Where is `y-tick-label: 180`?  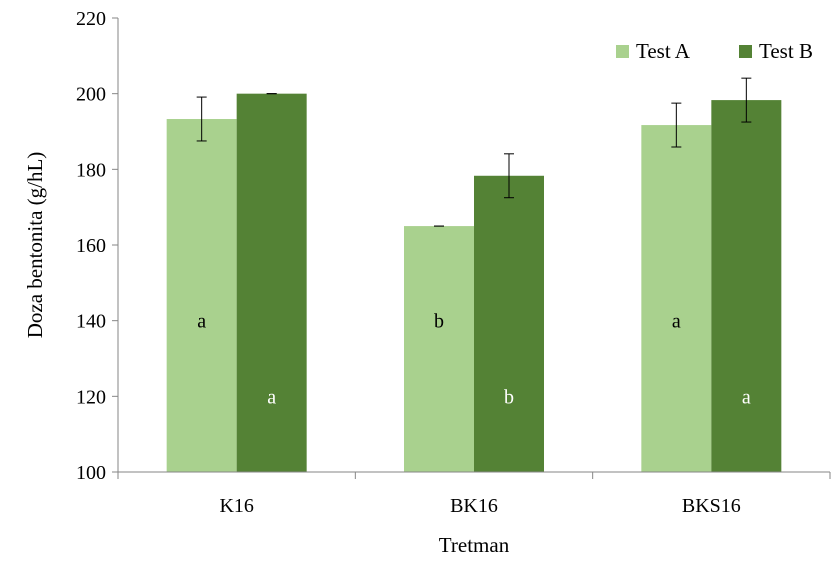 y-tick-label: 180 is located at coordinates (91, 170).